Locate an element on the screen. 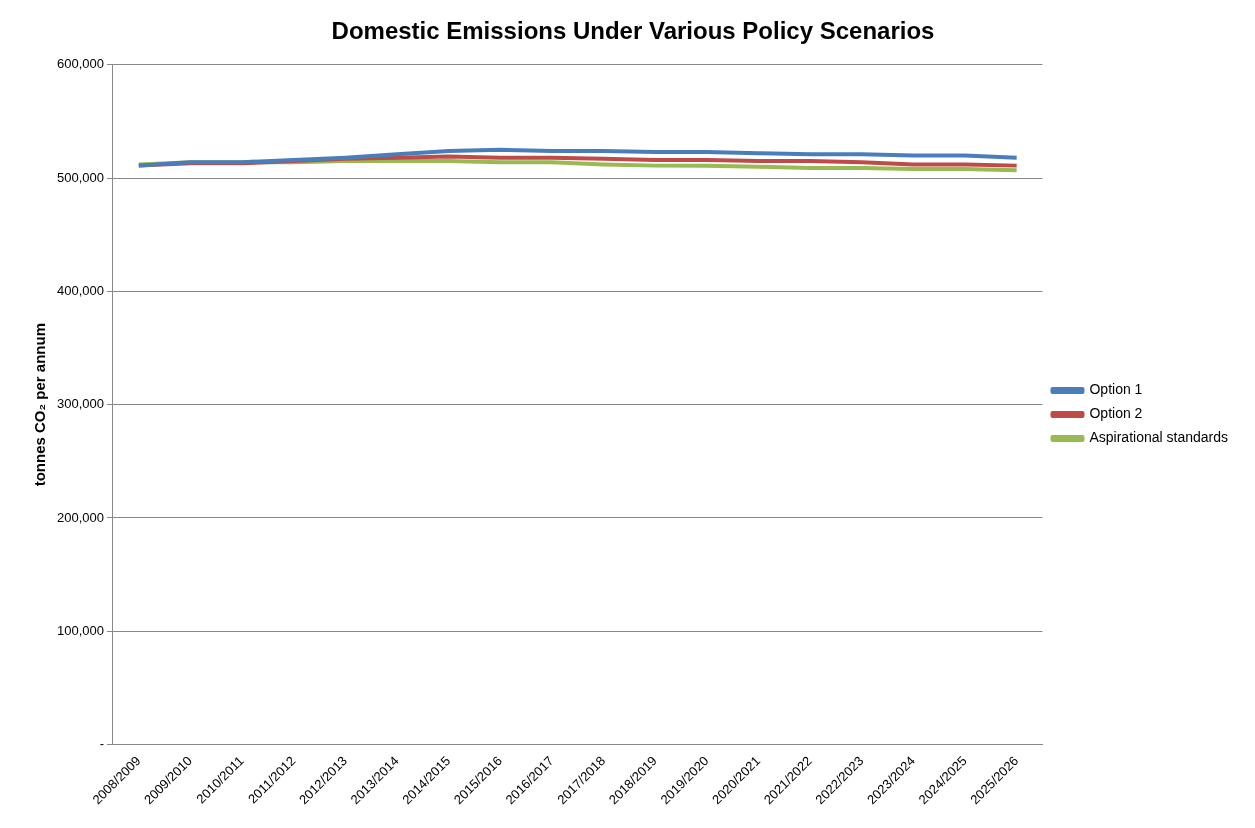 Image resolution: width=1255 pixels, height=828 pixels. y-tick-label: 200,000 is located at coordinates (80, 517).